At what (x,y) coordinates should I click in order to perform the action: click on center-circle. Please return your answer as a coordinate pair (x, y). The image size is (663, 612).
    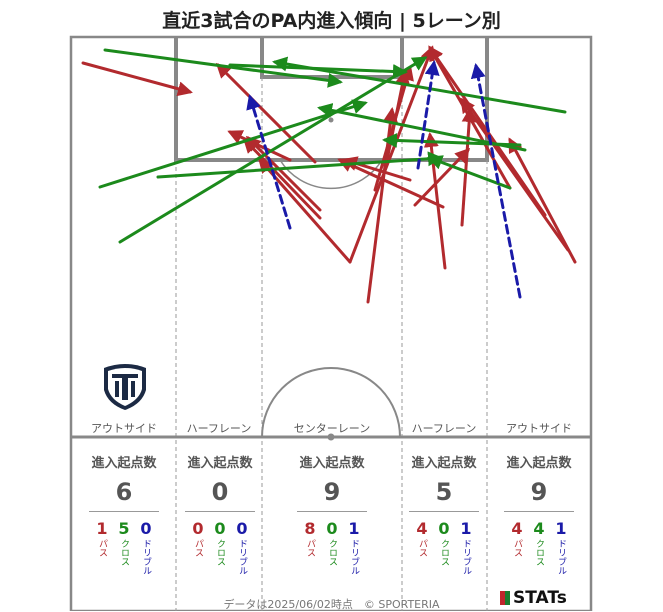
    Looking at the image, I should click on (331, 402).